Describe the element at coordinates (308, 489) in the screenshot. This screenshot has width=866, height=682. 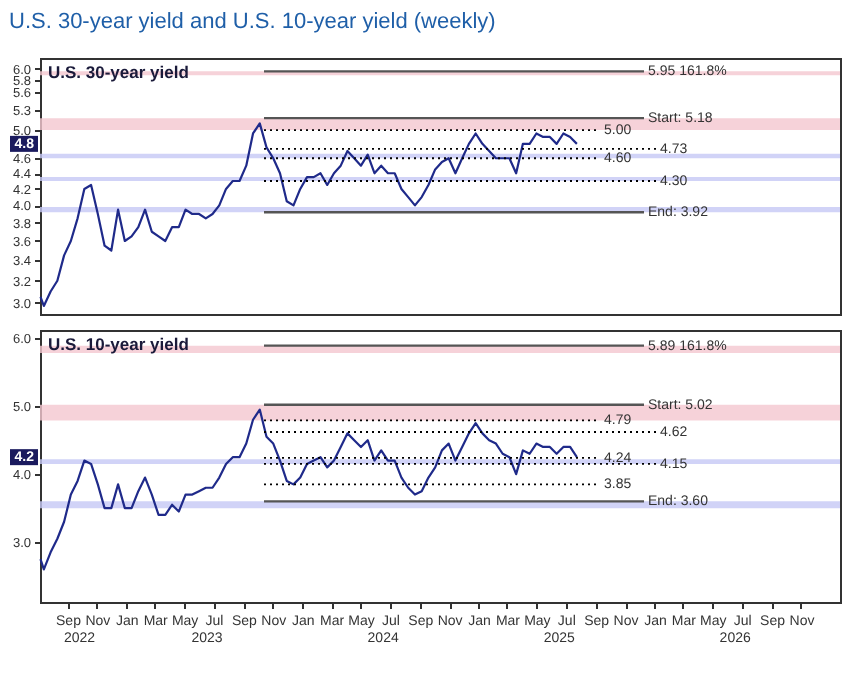
I see `line-series` at that location.